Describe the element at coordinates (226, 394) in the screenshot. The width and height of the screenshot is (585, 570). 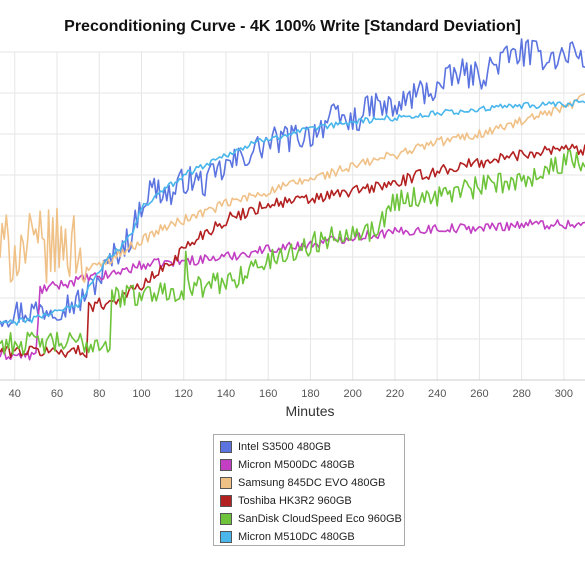
I see `x-tick-label: 140` at that location.